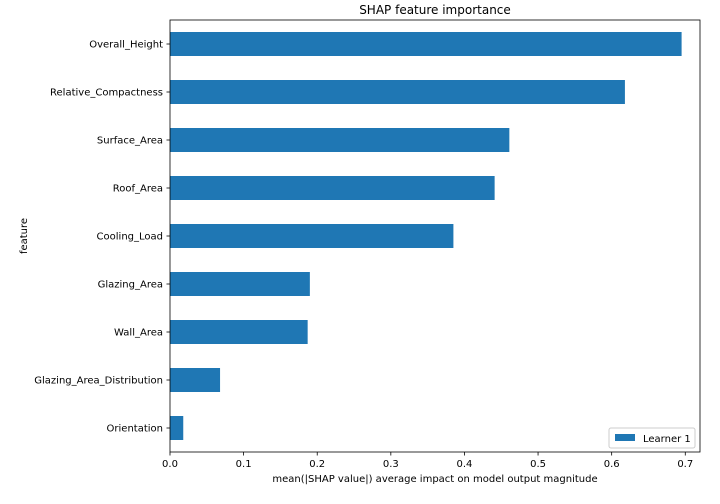 This screenshot has height=504, width=720. I want to click on legend-swatch, so click(625, 437).